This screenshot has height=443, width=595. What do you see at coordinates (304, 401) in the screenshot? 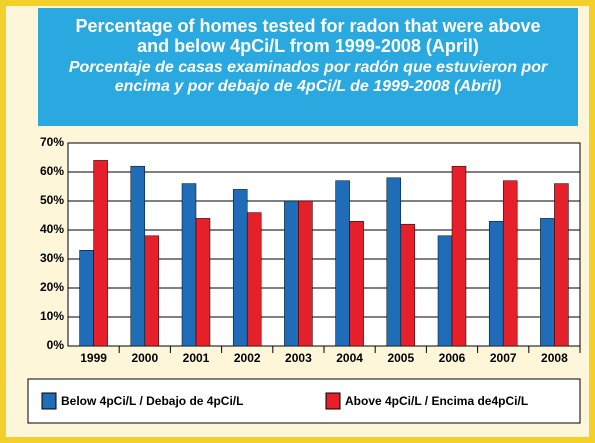
I see `legend-box` at bounding box center [304, 401].